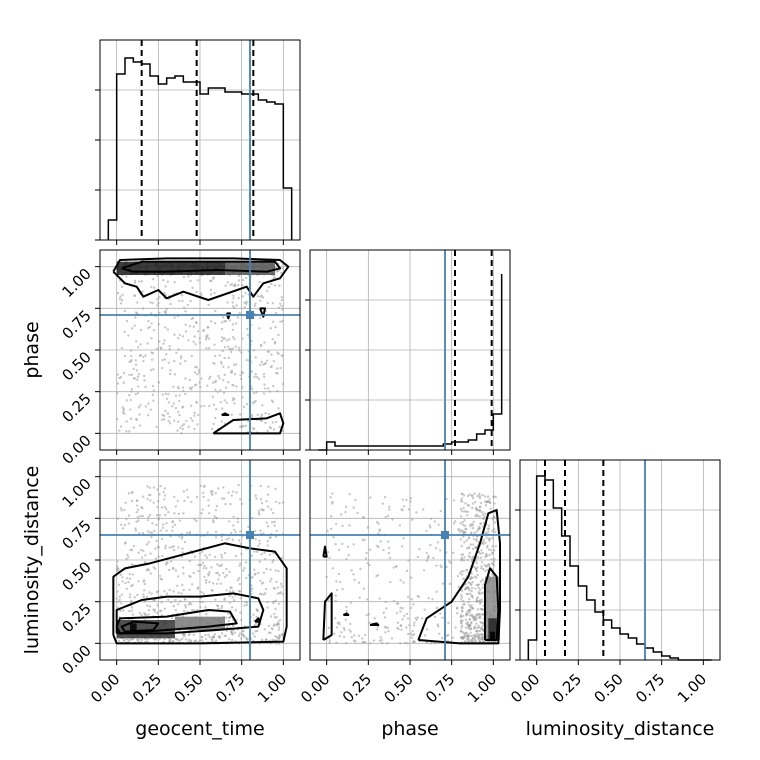  Describe the element at coordinates (445, 535) in the screenshot. I see `truth-point` at that location.